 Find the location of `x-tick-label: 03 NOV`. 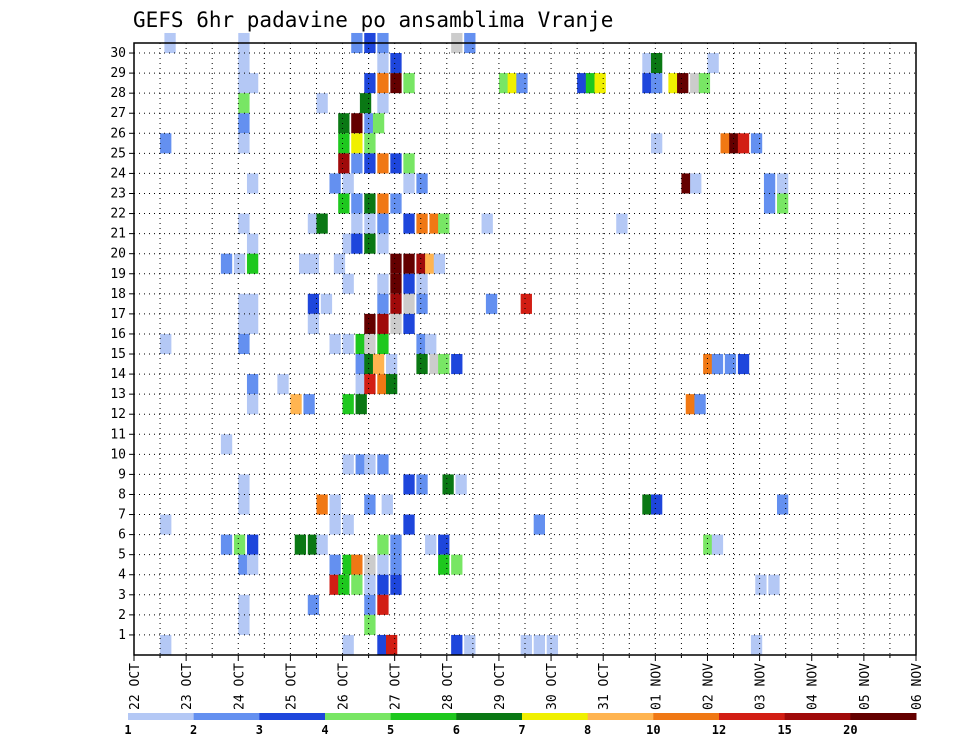

x-tick-label: 03 NOV is located at coordinates (761, 686).